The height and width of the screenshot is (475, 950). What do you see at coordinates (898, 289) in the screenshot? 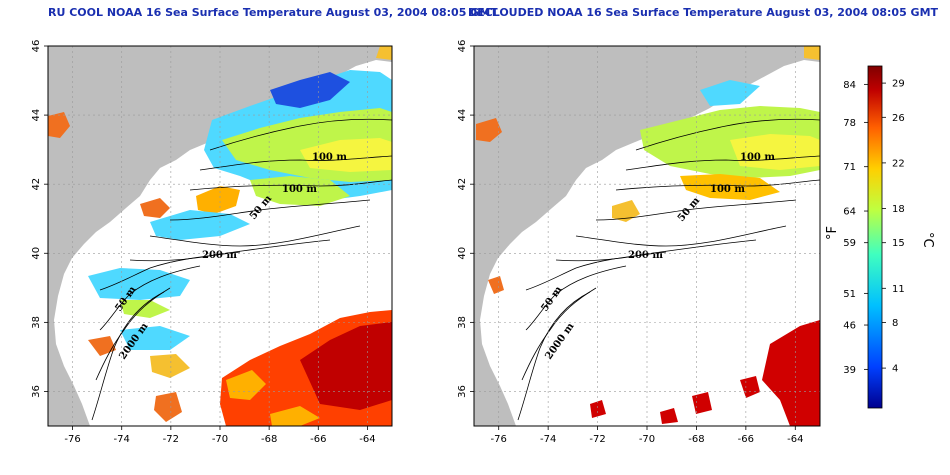
I see `celsius-tick-label: 11` at bounding box center [898, 289].